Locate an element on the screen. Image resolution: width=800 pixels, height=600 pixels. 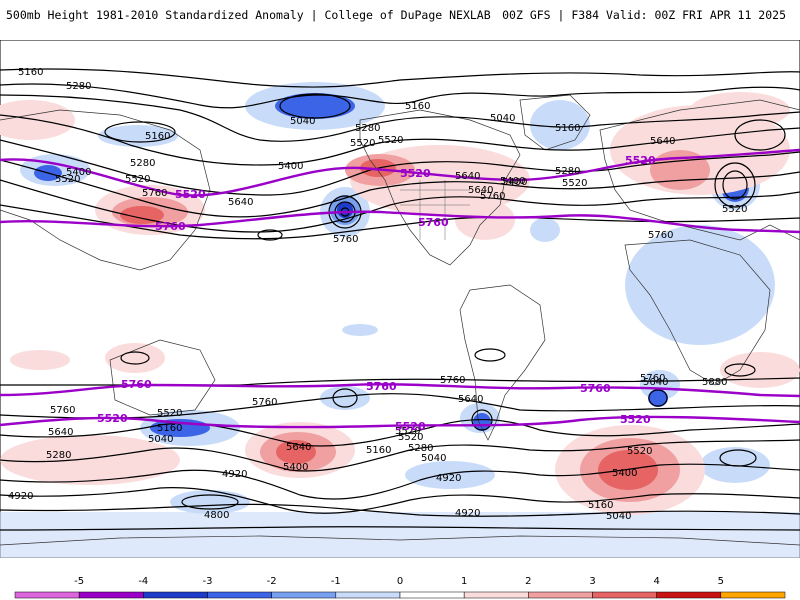
asia-west-outline is located at coordinates (105, 190).